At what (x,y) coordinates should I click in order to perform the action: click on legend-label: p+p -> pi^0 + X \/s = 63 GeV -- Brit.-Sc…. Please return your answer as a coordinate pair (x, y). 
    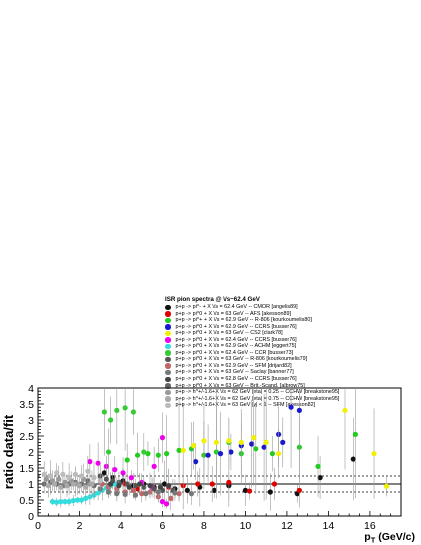
    Looking at the image, I should click on (240, 385).